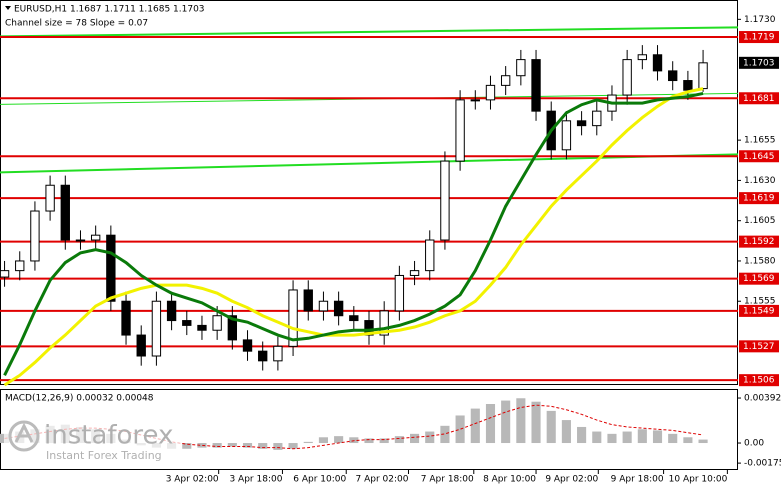  I want to click on x-tick-label: 3 Apr 18:00, so click(255, 480).